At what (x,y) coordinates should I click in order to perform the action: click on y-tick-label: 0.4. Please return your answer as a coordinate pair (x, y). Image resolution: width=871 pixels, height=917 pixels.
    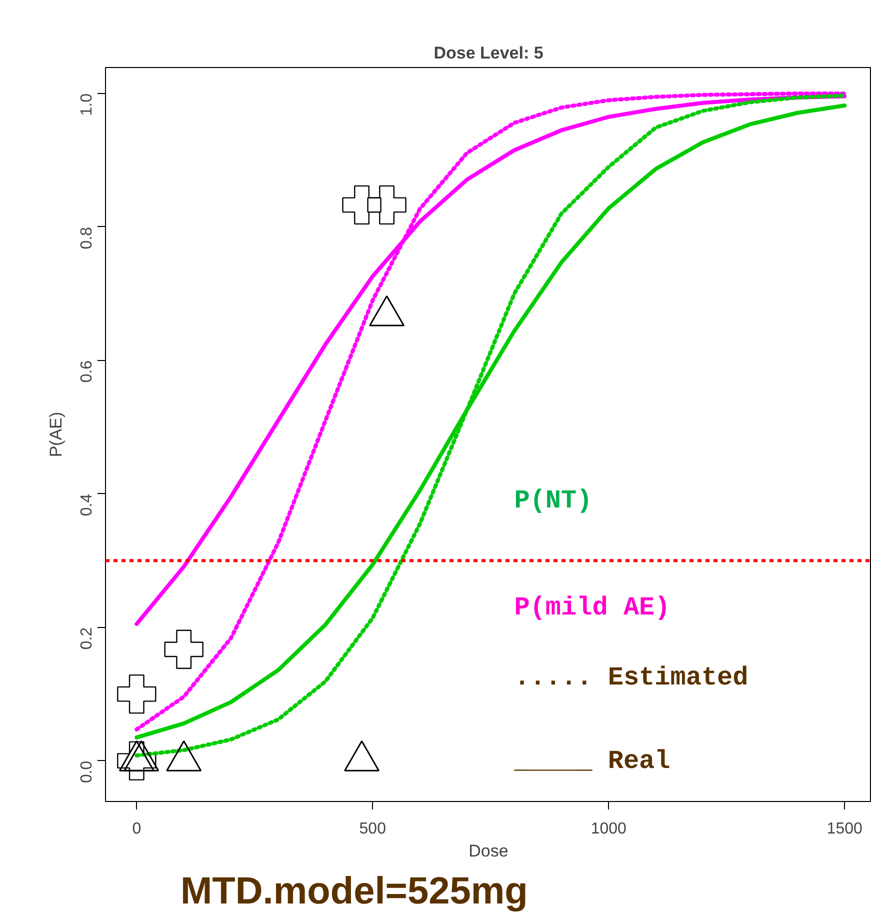
    Looking at the image, I should click on (87, 505).